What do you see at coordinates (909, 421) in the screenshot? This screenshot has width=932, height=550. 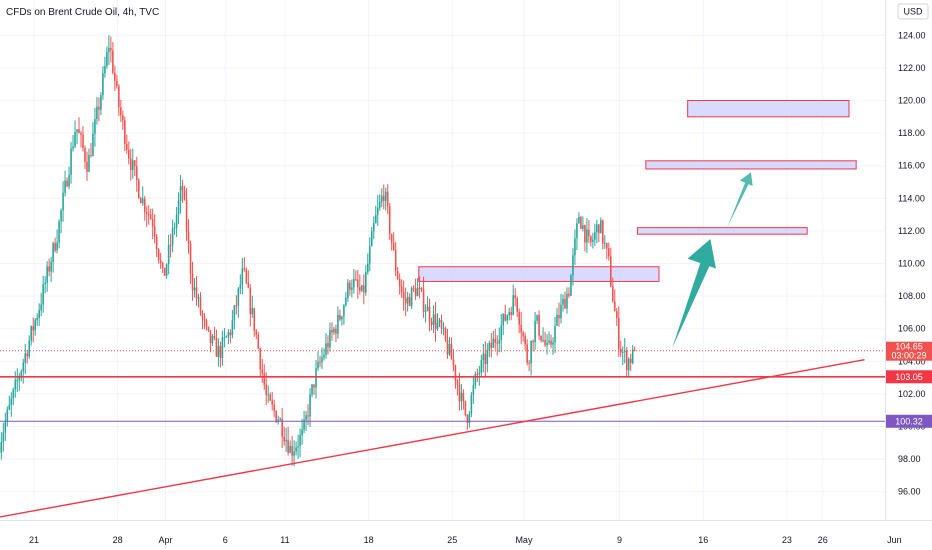 I see `level-price-badge` at bounding box center [909, 421].